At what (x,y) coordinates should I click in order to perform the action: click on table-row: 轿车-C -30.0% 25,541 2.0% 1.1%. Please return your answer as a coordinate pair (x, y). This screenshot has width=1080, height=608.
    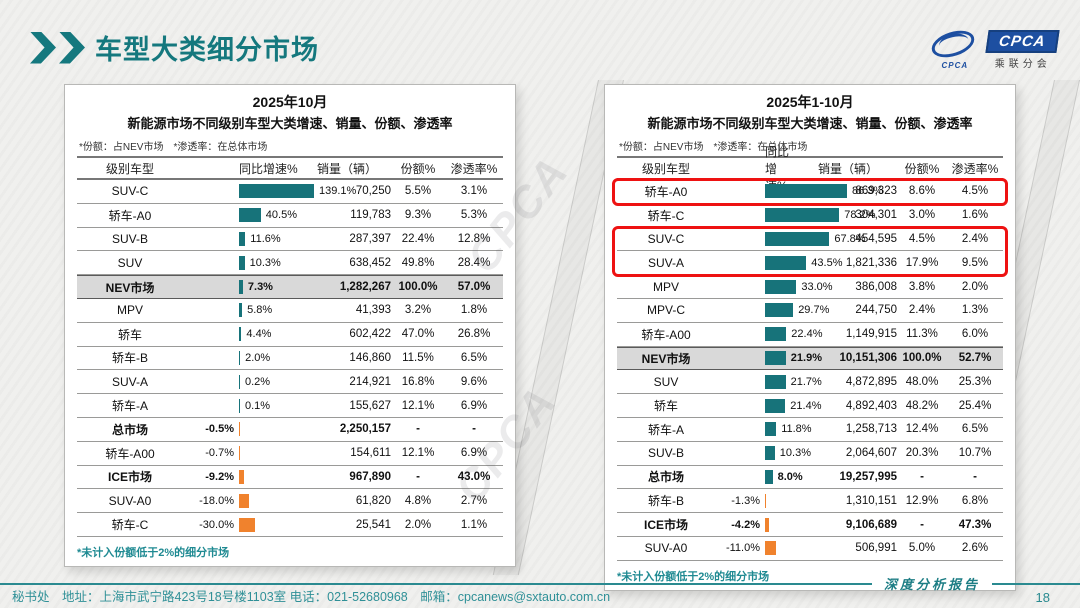
    Looking at the image, I should click on (290, 525).